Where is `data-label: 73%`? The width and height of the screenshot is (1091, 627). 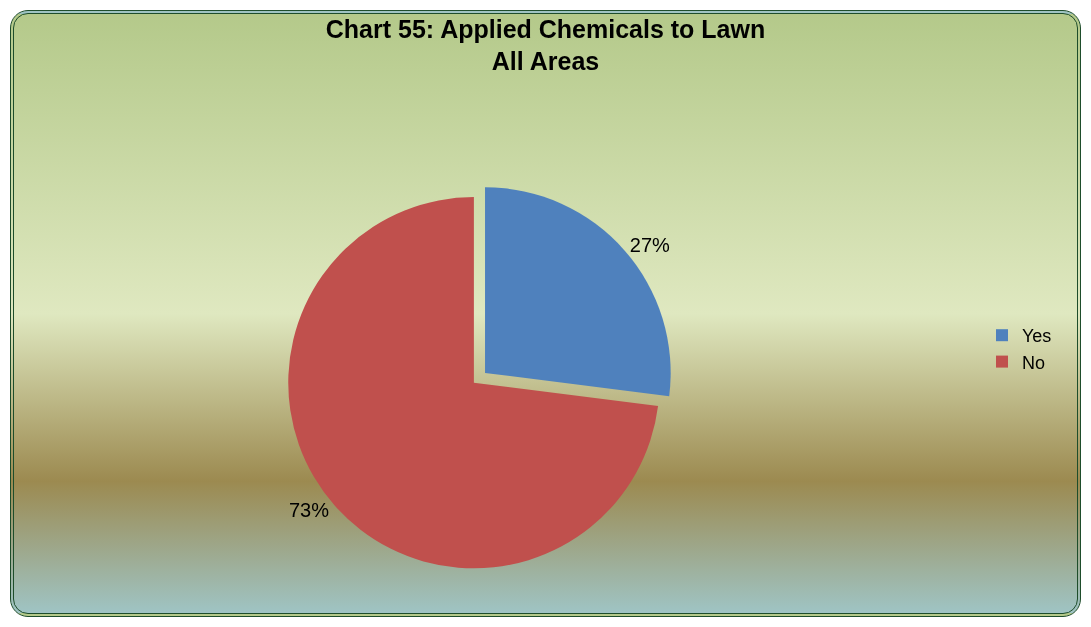
data-label: 73% is located at coordinates (309, 510).